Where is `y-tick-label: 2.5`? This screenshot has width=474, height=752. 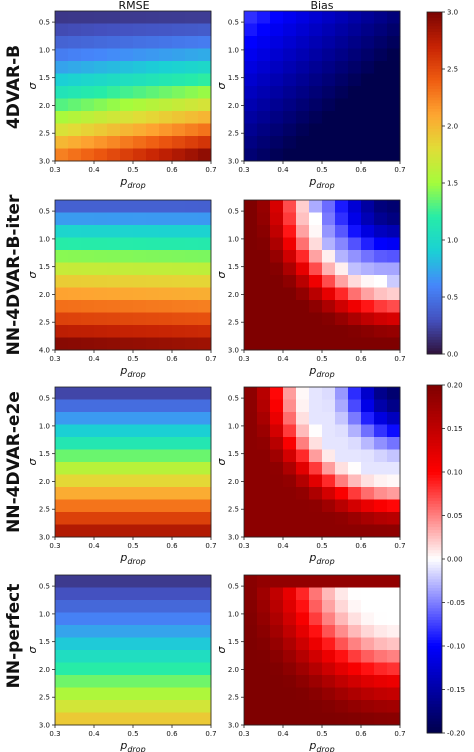 y-tick-label: 2.5 is located at coordinates (44, 698).